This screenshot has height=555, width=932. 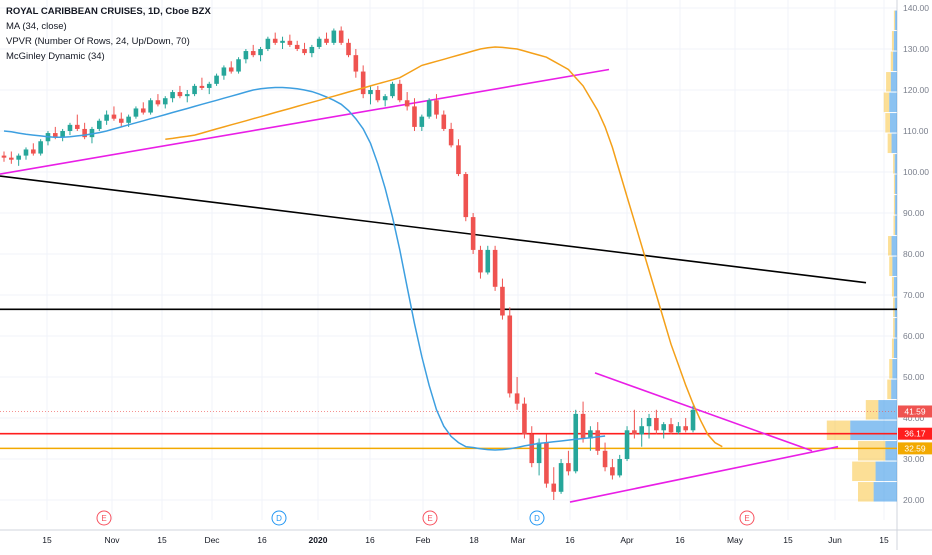 What do you see at coordinates (55, 56) in the screenshot?
I see `mcginley-indicator-label: McGinley Dynamic (34)` at bounding box center [55, 56].